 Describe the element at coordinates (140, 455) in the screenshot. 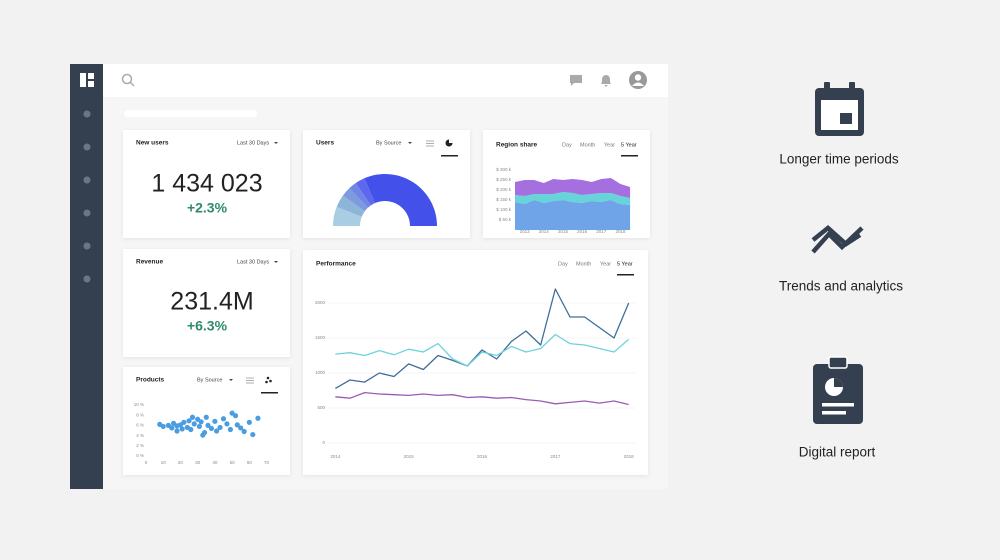

I see `y-tick-label: 0 %` at that location.